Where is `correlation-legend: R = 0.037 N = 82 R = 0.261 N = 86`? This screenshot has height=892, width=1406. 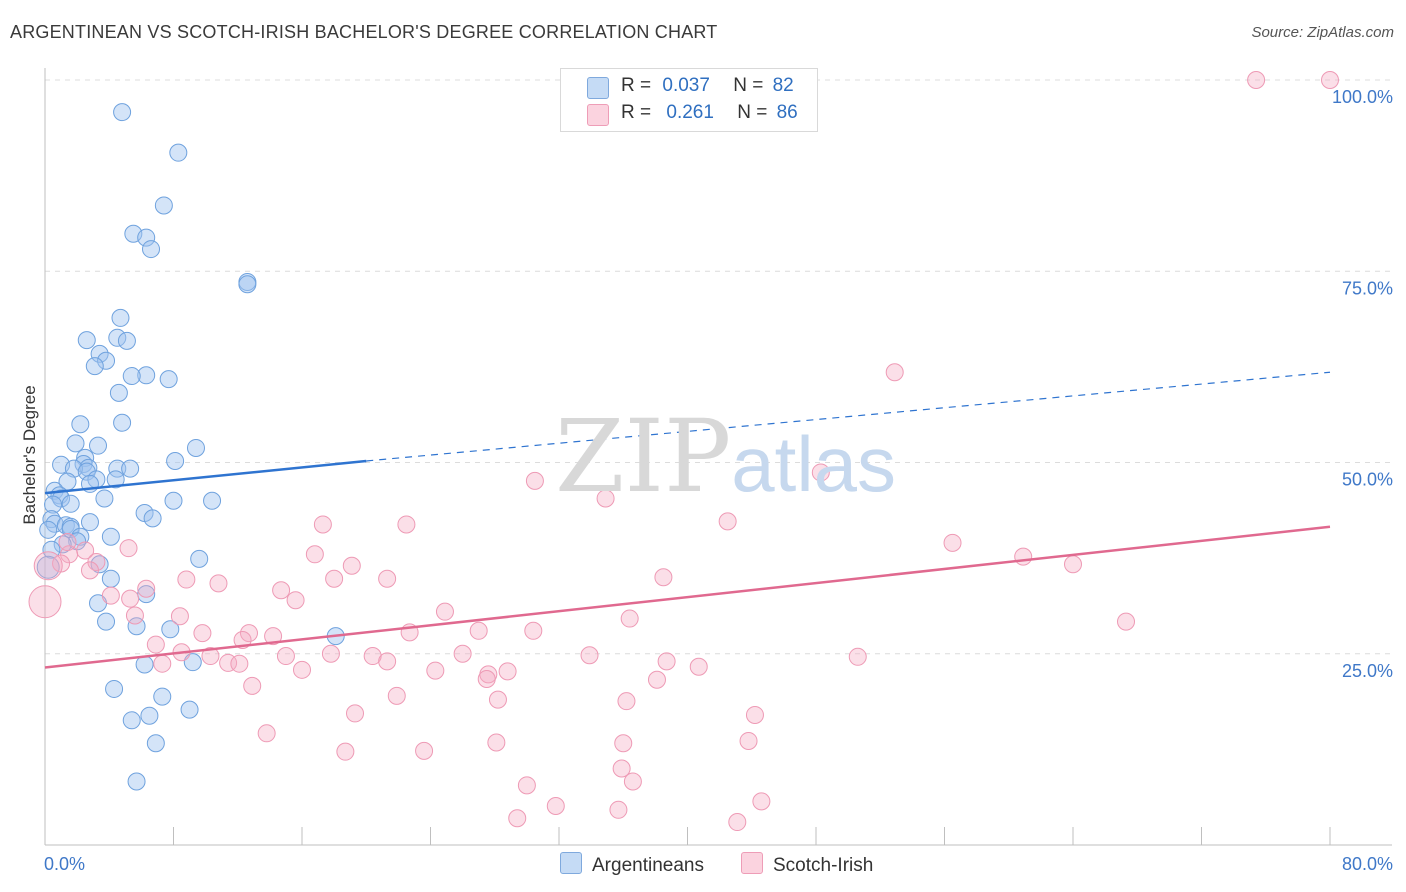
correlation-legend: R = 0.037 N = 82 R = 0.261 N = 86 is located at coordinates (689, 100).